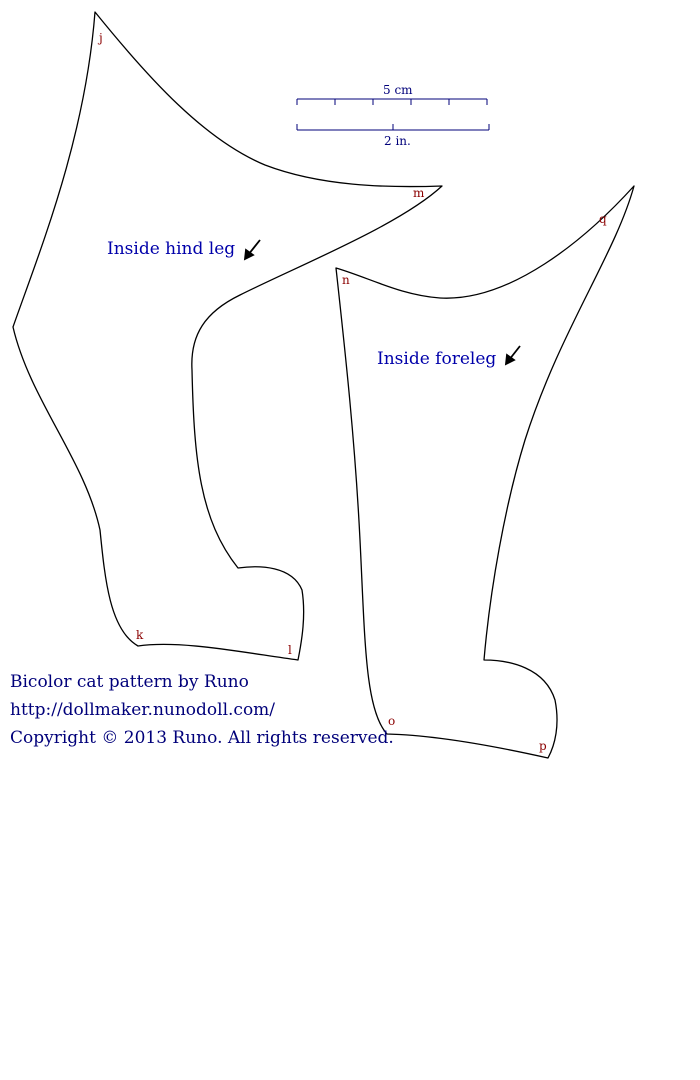 This screenshot has height=1080, width=700. Describe the element at coordinates (419, 193) in the screenshot. I see `point-m: m` at that location.